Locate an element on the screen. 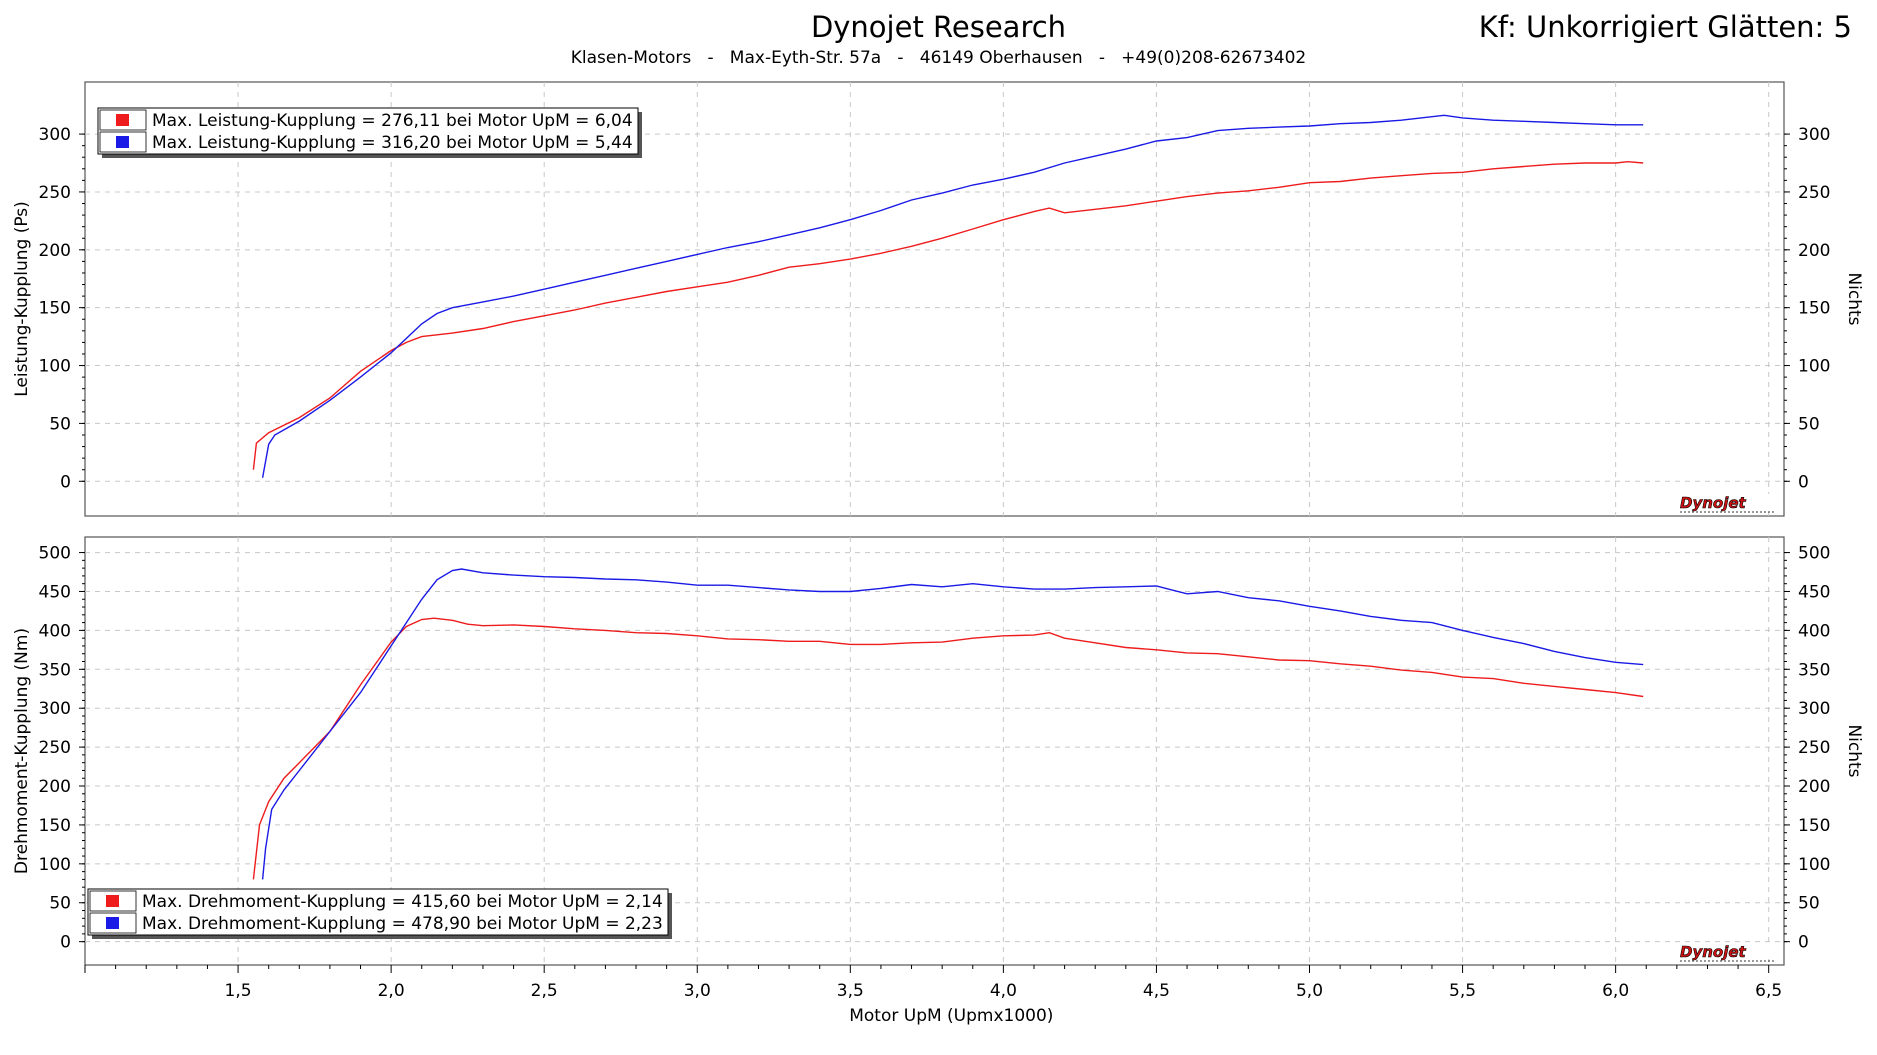  y-tick-label: 350 is located at coordinates (55, 670).